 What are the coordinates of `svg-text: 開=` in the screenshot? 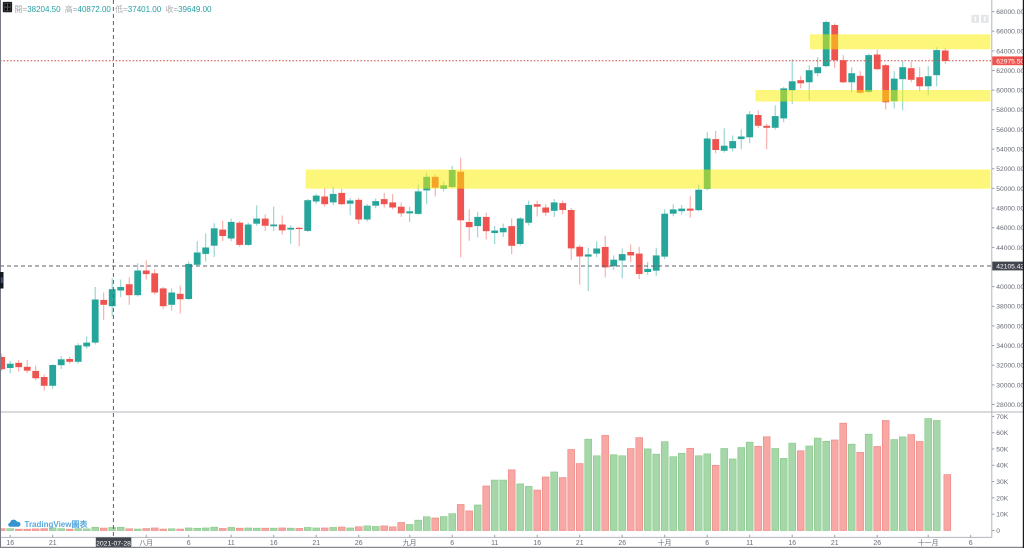 It's located at (21, 9).